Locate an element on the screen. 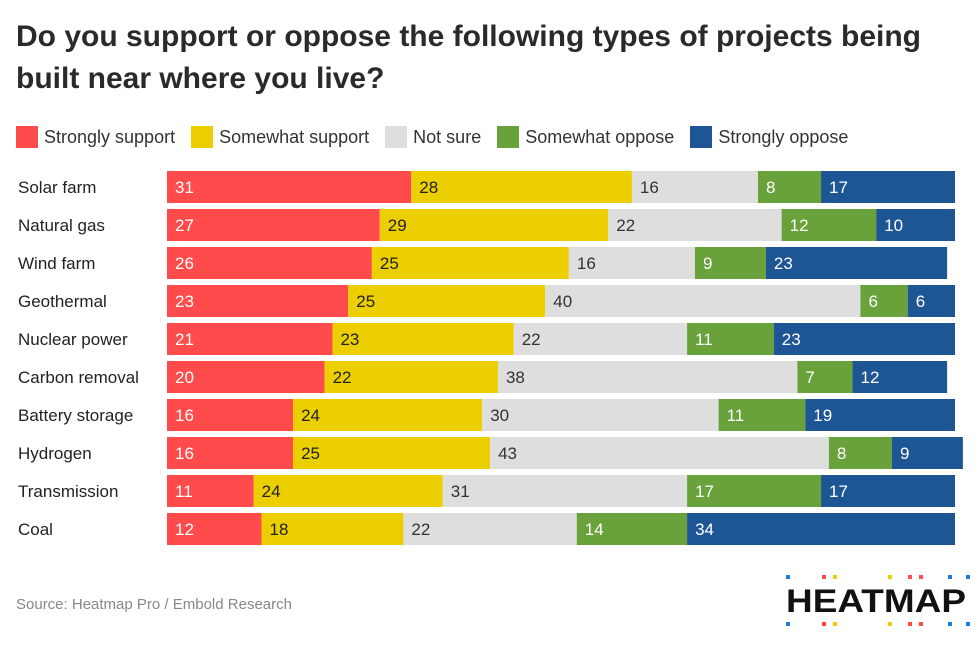  legend-item: Strongly oppose is located at coordinates (769, 137).